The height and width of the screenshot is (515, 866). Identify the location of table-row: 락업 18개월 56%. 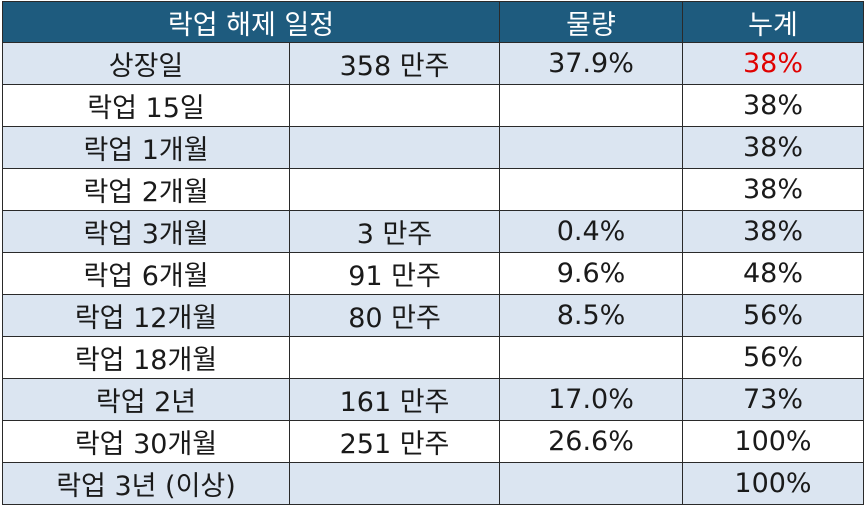
(433, 357).